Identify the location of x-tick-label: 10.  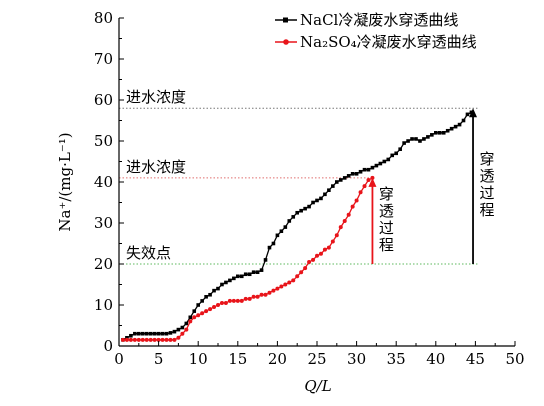
(198, 359).